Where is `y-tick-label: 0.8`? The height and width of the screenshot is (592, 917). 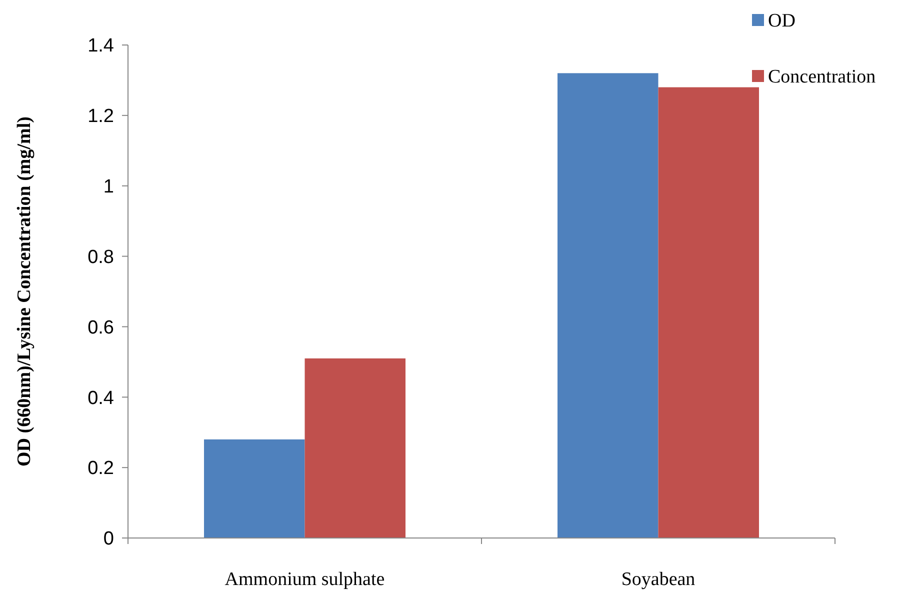
y-tick-label: 0.8 is located at coordinates (101, 257).